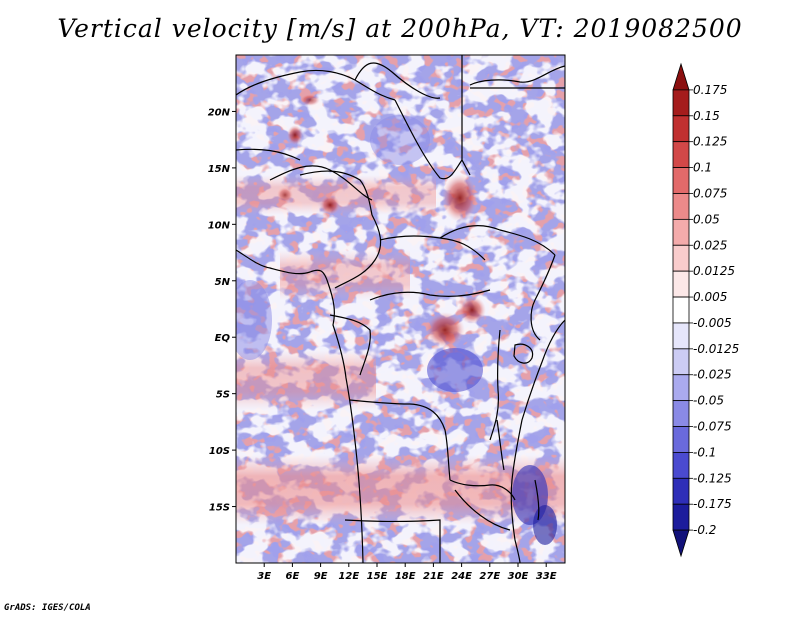 The image size is (800, 618). What do you see at coordinates (392, 541) in the screenshot?
I see `border-namibia` at bounding box center [392, 541].